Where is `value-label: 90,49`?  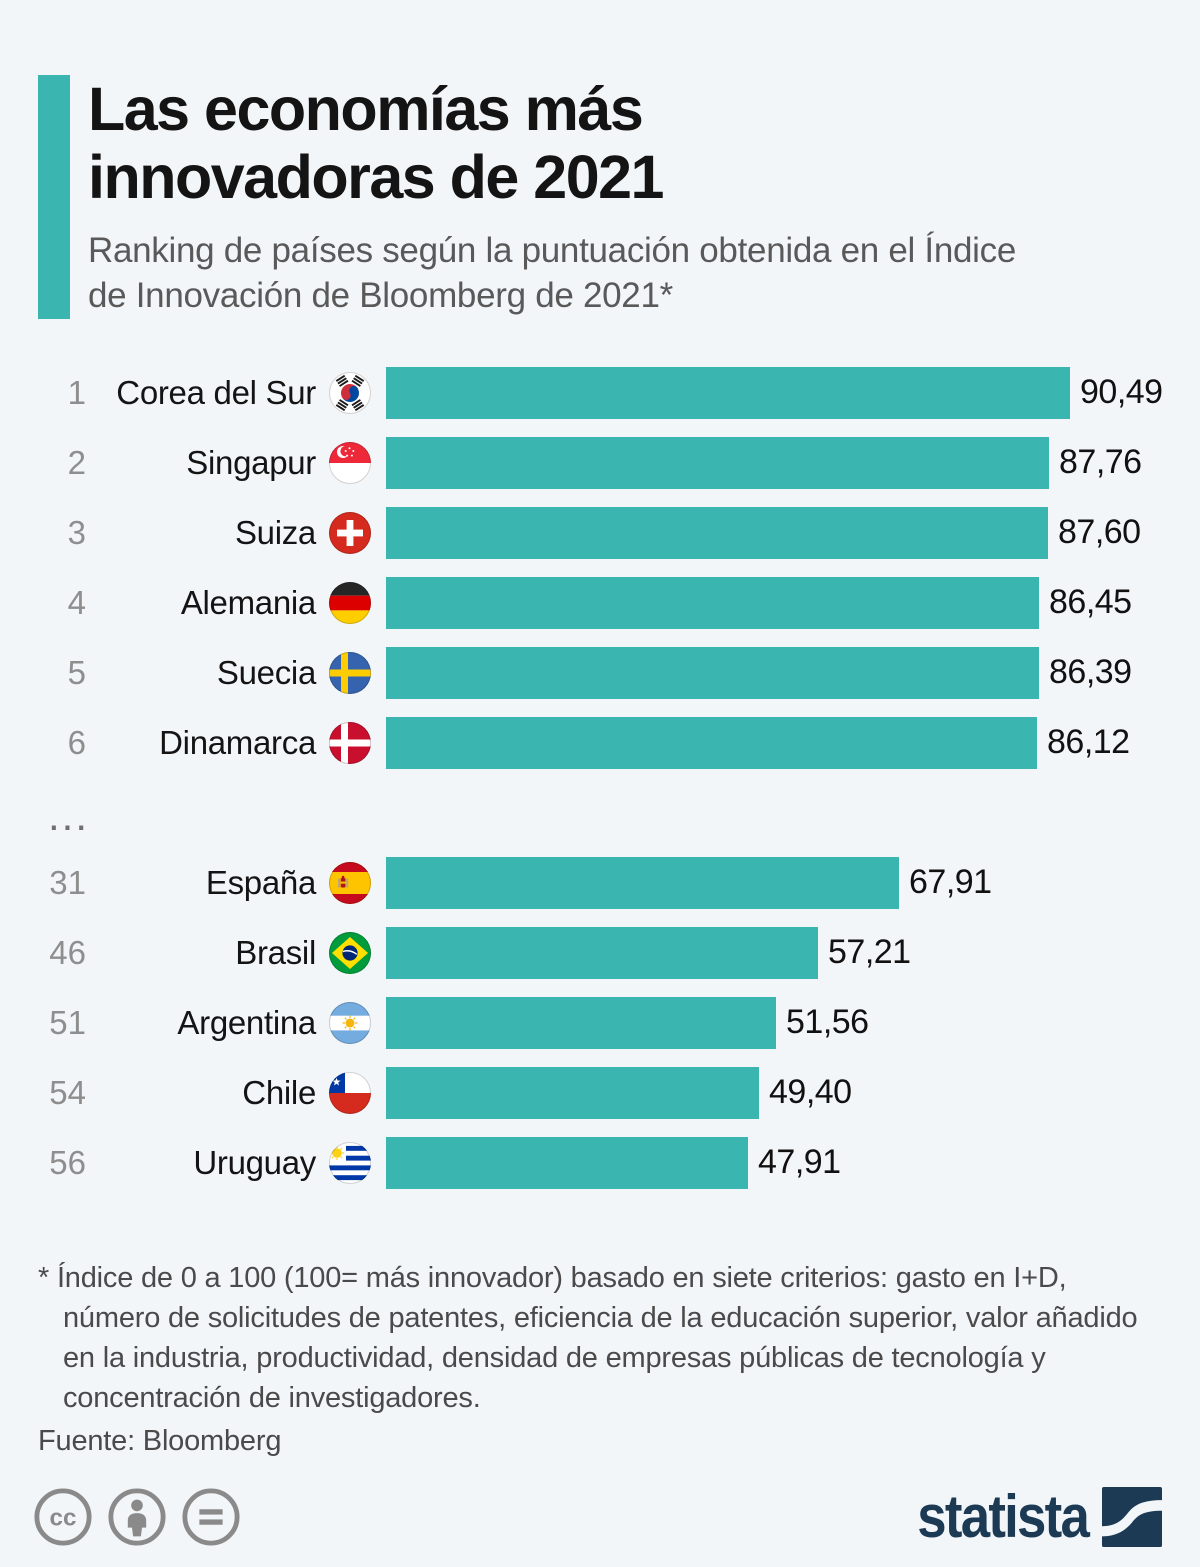
value-label: 90,49 is located at coordinates (1121, 392).